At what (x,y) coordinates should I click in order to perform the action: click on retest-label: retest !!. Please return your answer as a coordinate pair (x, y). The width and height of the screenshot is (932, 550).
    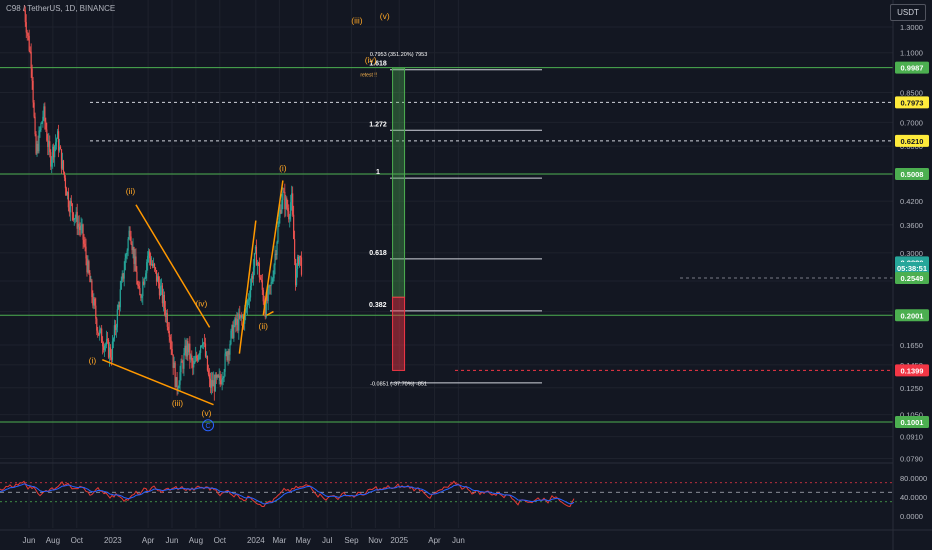
    Looking at the image, I should click on (368, 76).